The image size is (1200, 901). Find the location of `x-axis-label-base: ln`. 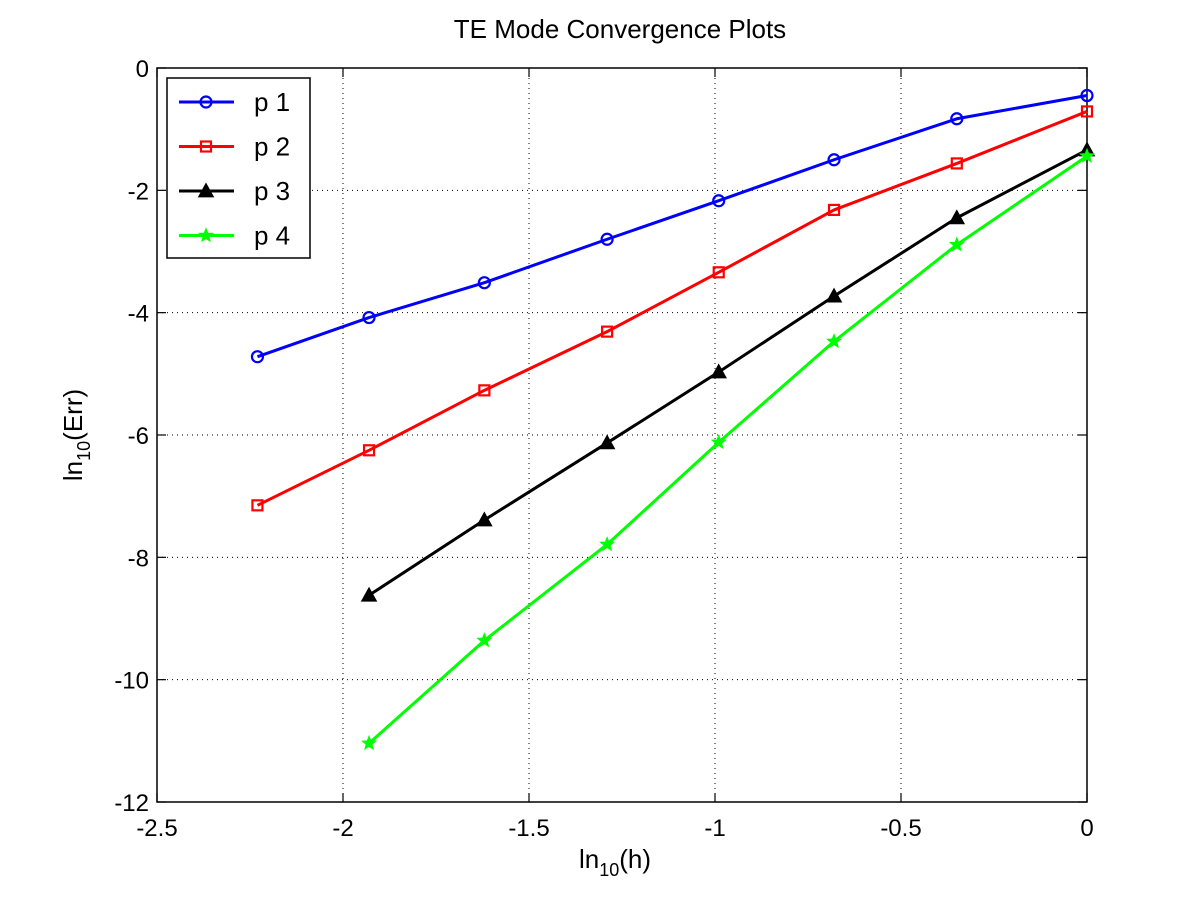

x-axis-label-base: ln is located at coordinates (589, 859).